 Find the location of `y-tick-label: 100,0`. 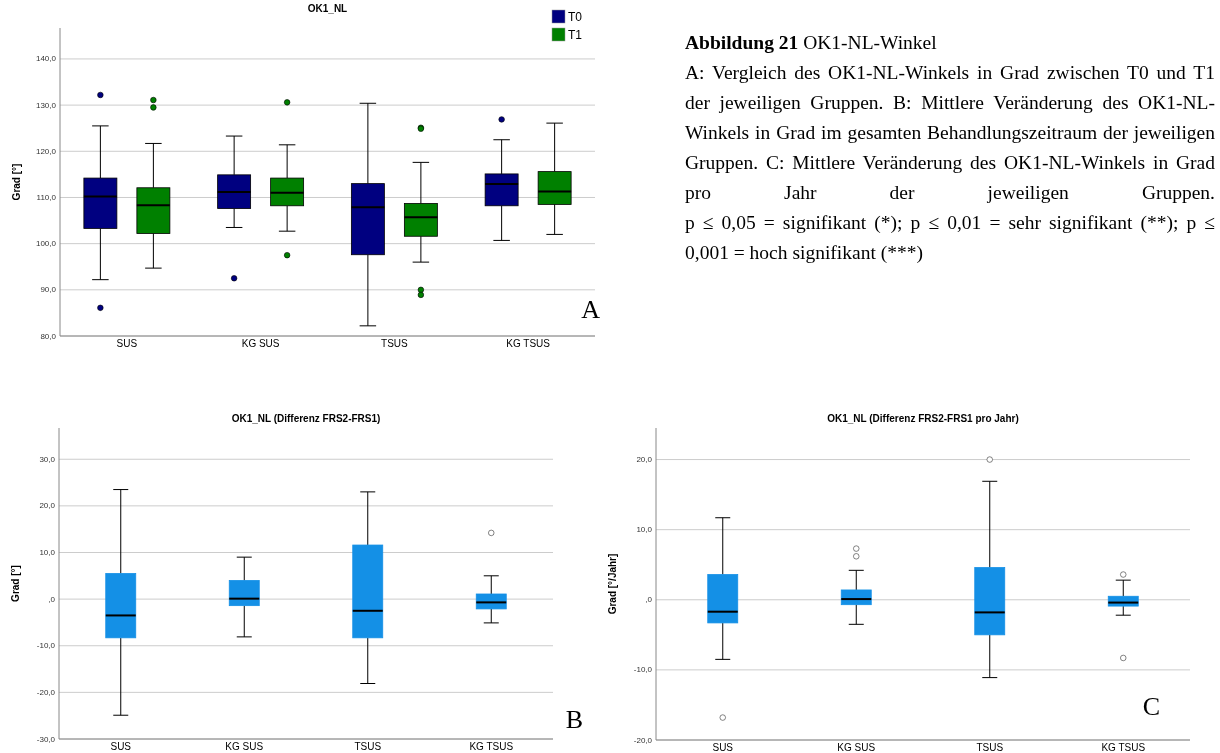

y-tick-label: 100,0 is located at coordinates (46, 244).